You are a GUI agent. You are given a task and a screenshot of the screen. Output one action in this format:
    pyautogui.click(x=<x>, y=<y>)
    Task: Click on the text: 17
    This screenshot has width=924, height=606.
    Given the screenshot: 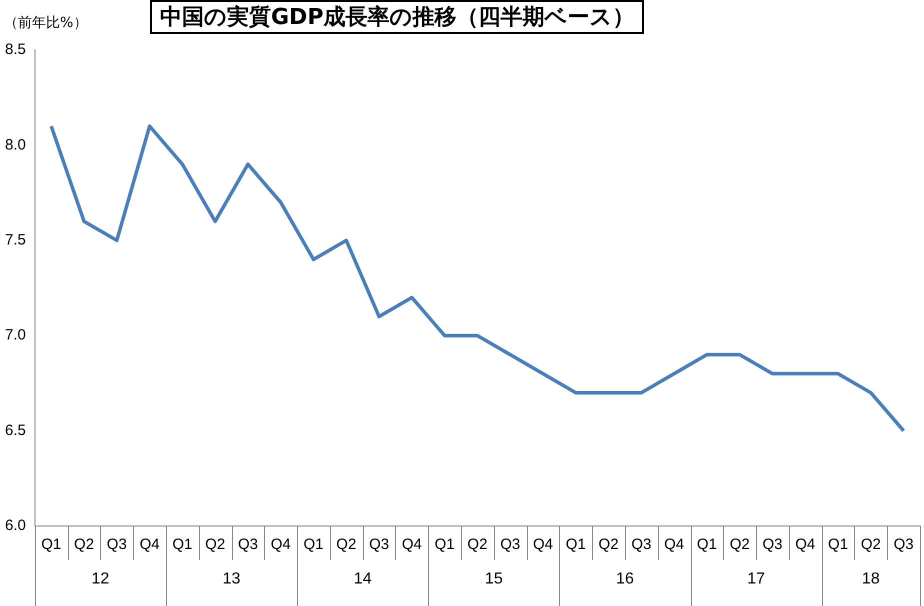 What is the action you would take?
    pyautogui.click(x=756, y=579)
    